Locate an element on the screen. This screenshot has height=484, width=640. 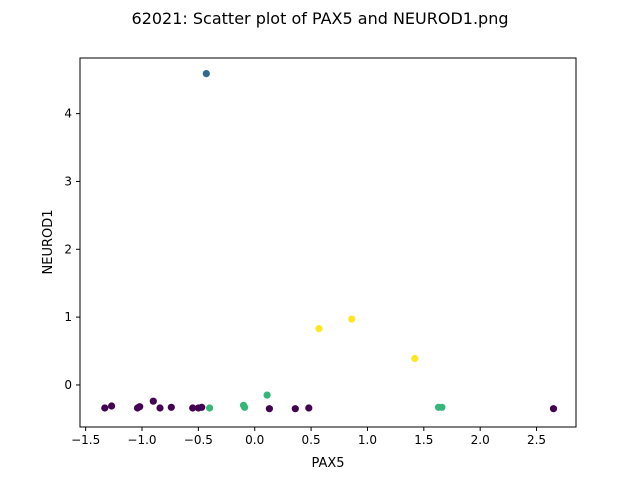
x-tick-label: 0.0 is located at coordinates (254, 440).